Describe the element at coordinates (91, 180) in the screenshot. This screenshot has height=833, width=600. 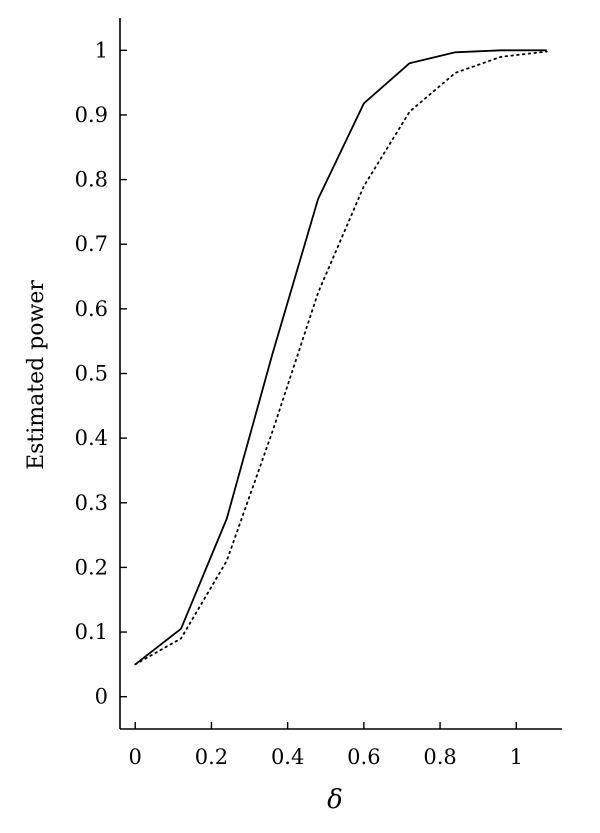
I see `y-tick-label: 0.8` at that location.